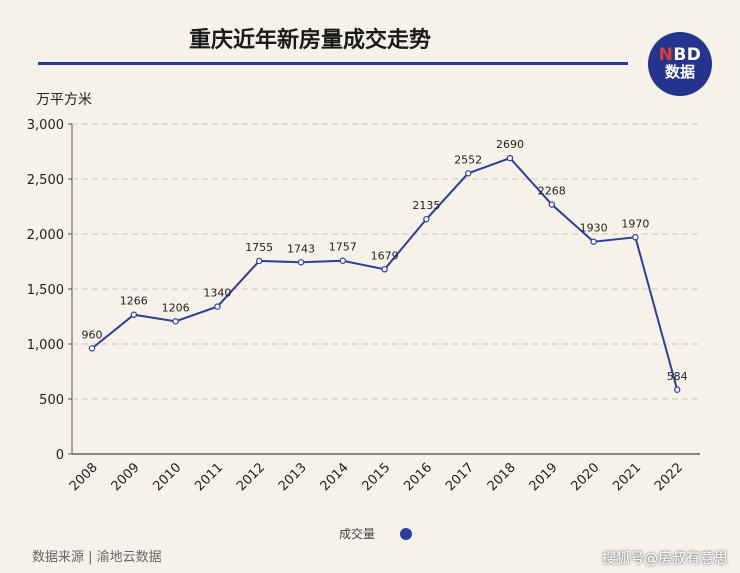 This screenshot has height=573, width=740. Describe the element at coordinates (460, 477) in the screenshot. I see `x-tick-label: 2017` at that location.